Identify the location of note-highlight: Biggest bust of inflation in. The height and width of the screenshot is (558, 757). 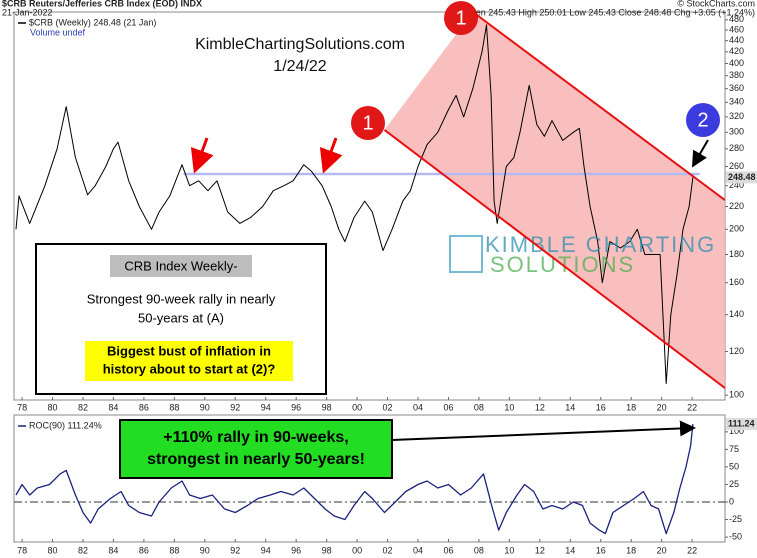
(189, 350).